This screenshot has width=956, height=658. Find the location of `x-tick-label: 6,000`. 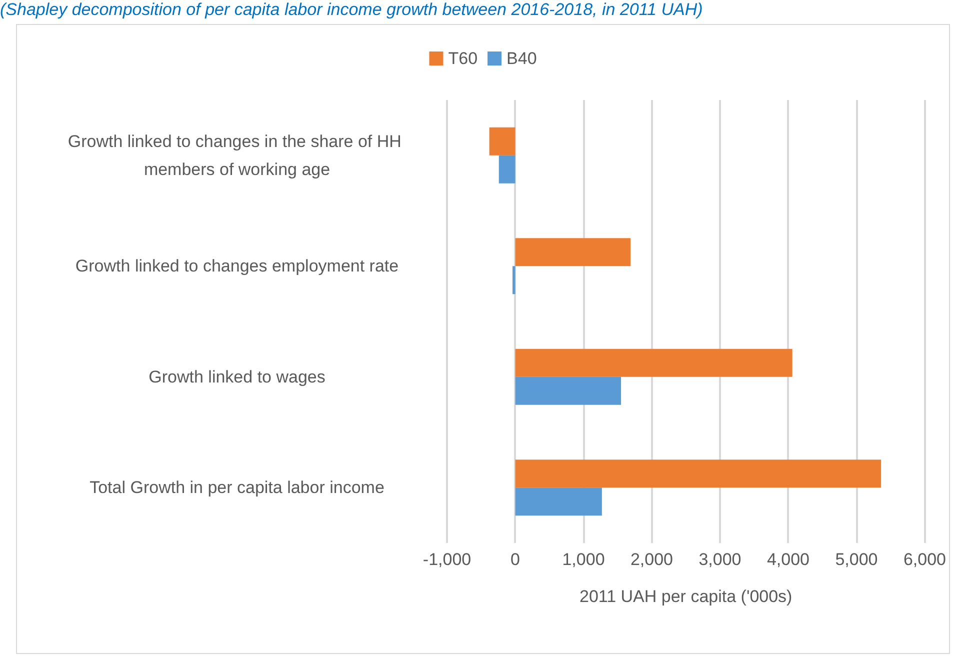

x-tick-label: 6,000 is located at coordinates (924, 559).